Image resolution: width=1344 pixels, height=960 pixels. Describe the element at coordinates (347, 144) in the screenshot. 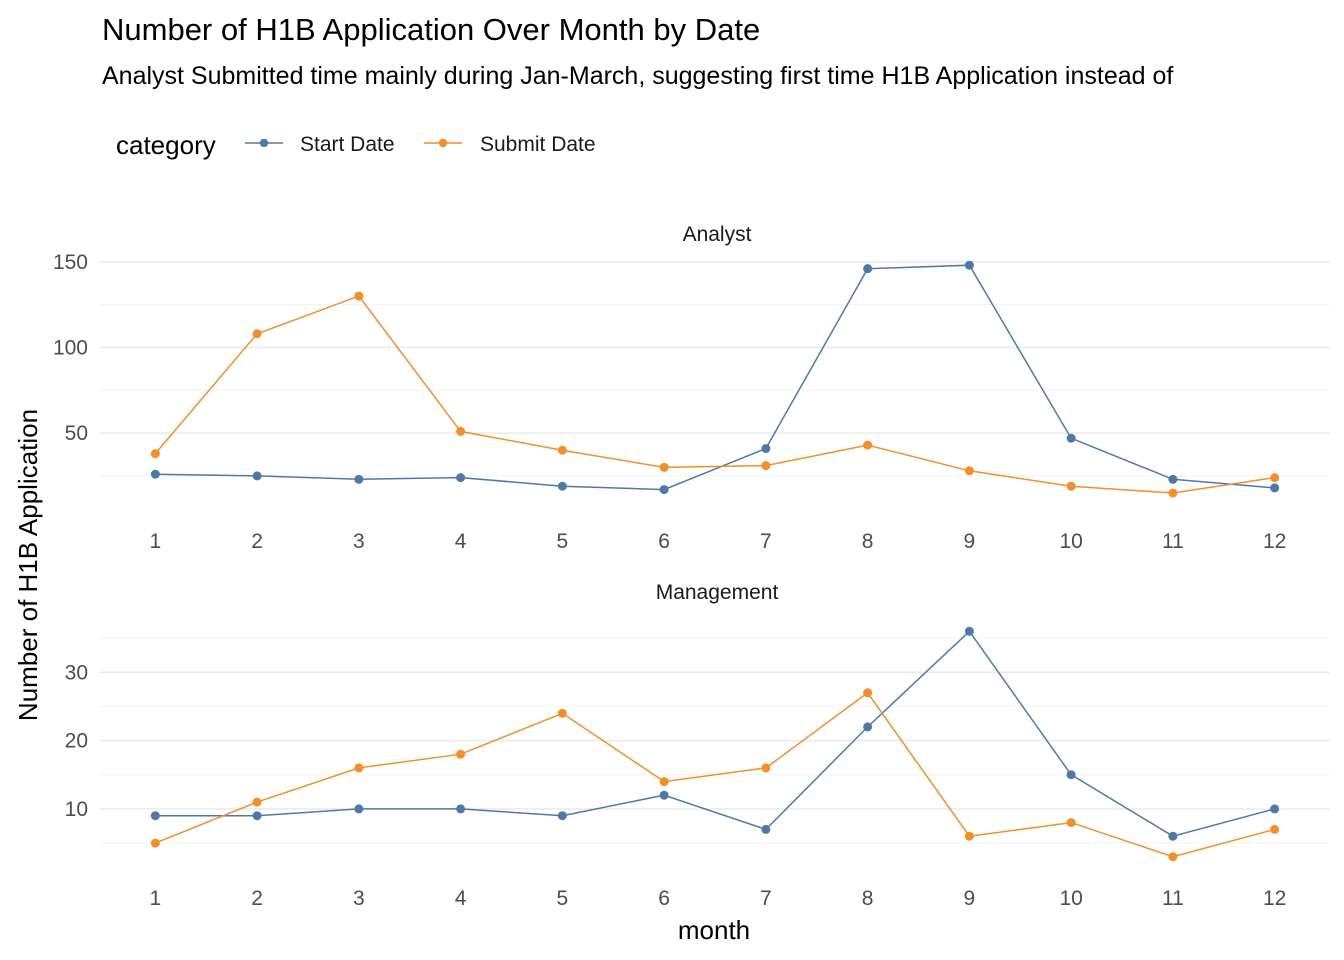

I see `legend-label-start-date: Start Date` at that location.